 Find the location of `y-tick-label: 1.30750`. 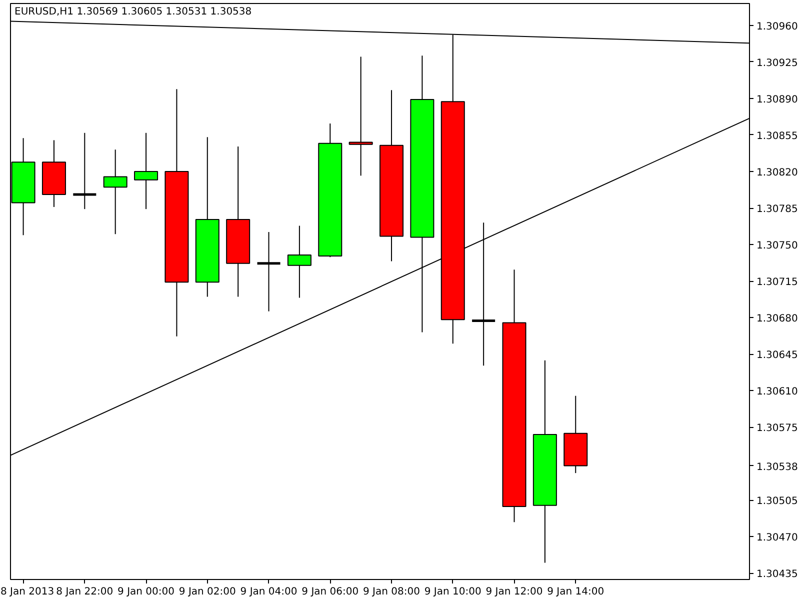

y-tick-label: 1.30750 is located at coordinates (777, 246).